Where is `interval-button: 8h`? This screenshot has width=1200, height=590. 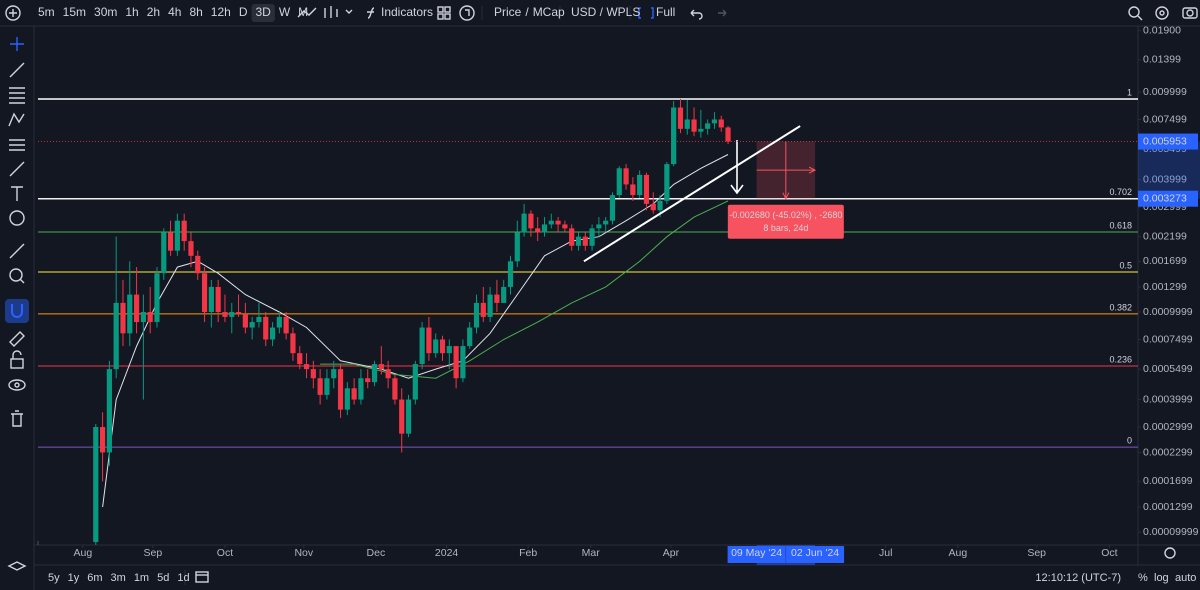
interval-button: 8h is located at coordinates (195, 12).